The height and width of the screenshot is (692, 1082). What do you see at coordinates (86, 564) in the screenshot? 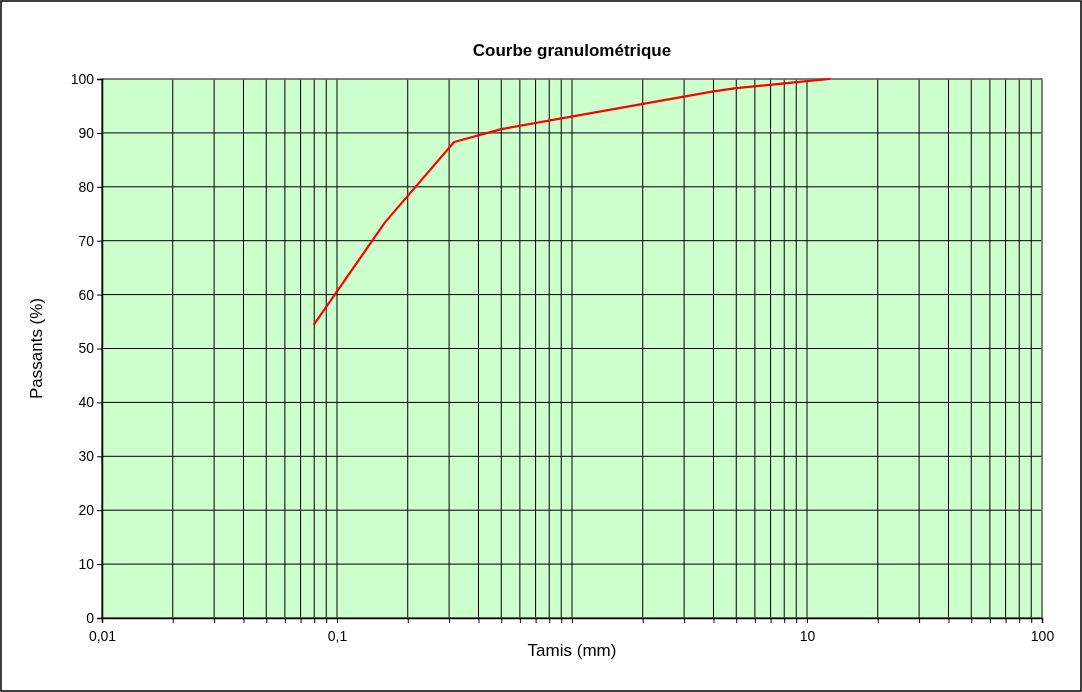
I see `y-tick-label: 10` at bounding box center [86, 564].